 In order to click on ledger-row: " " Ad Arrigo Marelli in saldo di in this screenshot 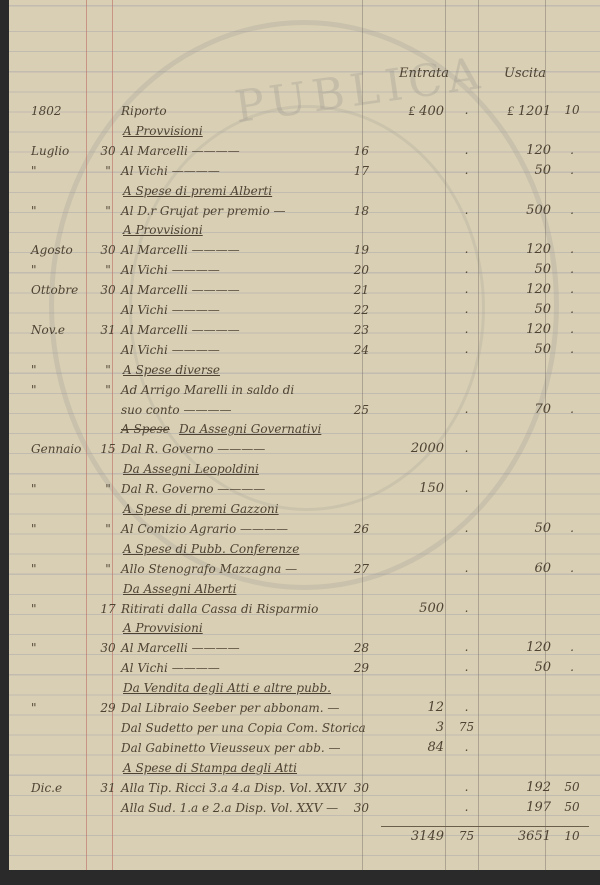, I will do `click(304, 391)`.